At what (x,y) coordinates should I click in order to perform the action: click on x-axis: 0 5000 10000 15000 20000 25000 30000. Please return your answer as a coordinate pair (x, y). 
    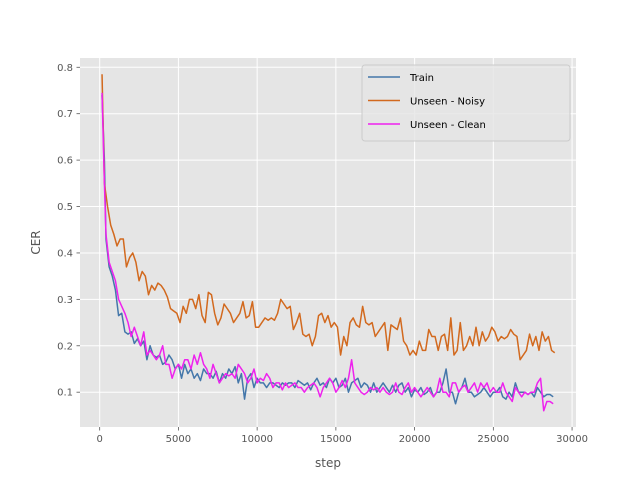
    Looking at the image, I should click on (342, 436).